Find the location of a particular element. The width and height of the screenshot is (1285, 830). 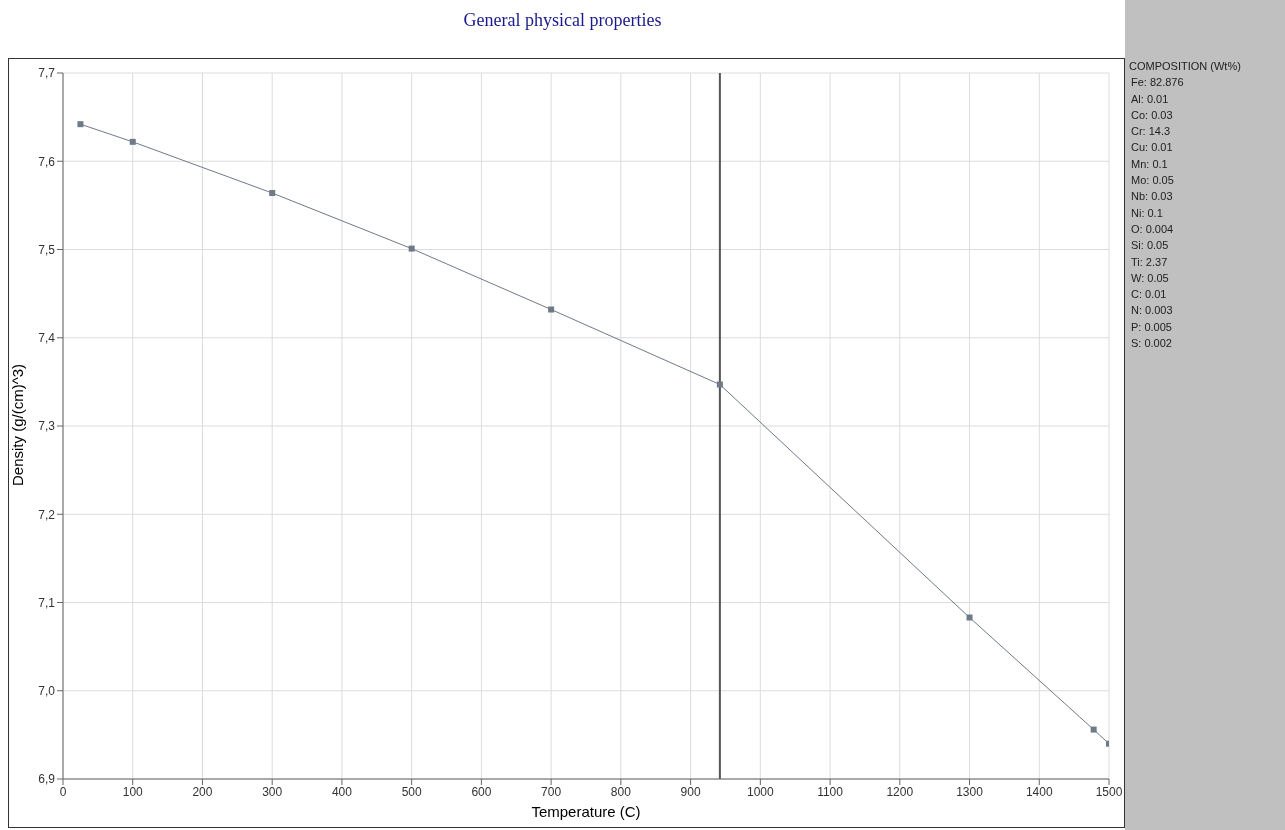

text: COMPOSITION (Wt%) is located at coordinates (1185, 66).